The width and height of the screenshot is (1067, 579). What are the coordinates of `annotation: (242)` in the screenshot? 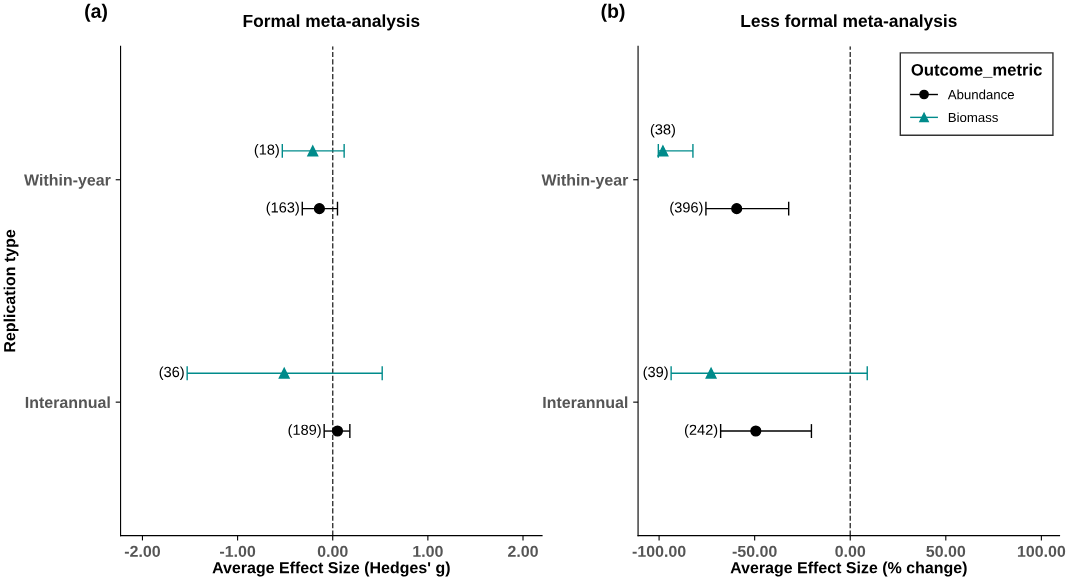 It's located at (701, 431).